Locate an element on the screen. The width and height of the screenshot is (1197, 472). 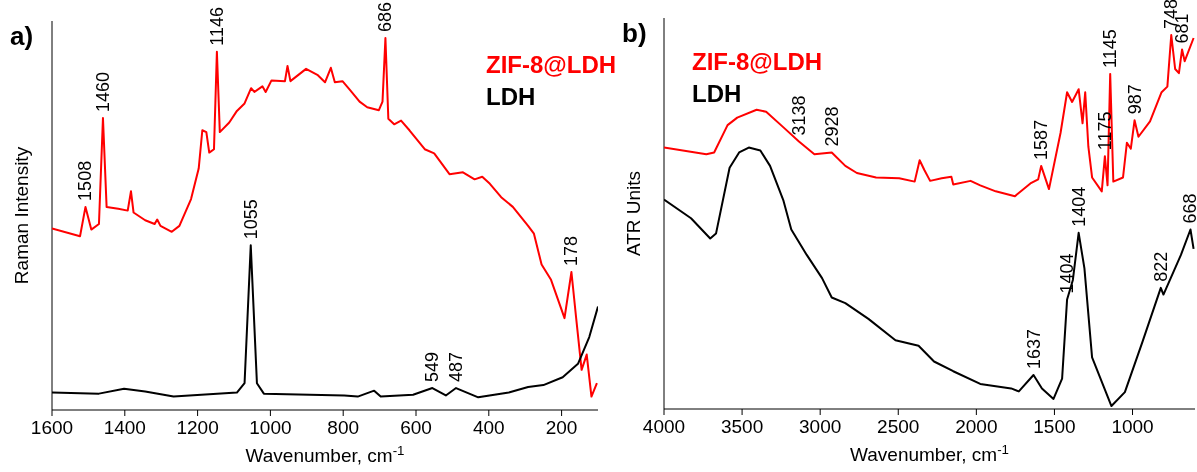
annotation: 3138 is located at coordinates (798, 115).